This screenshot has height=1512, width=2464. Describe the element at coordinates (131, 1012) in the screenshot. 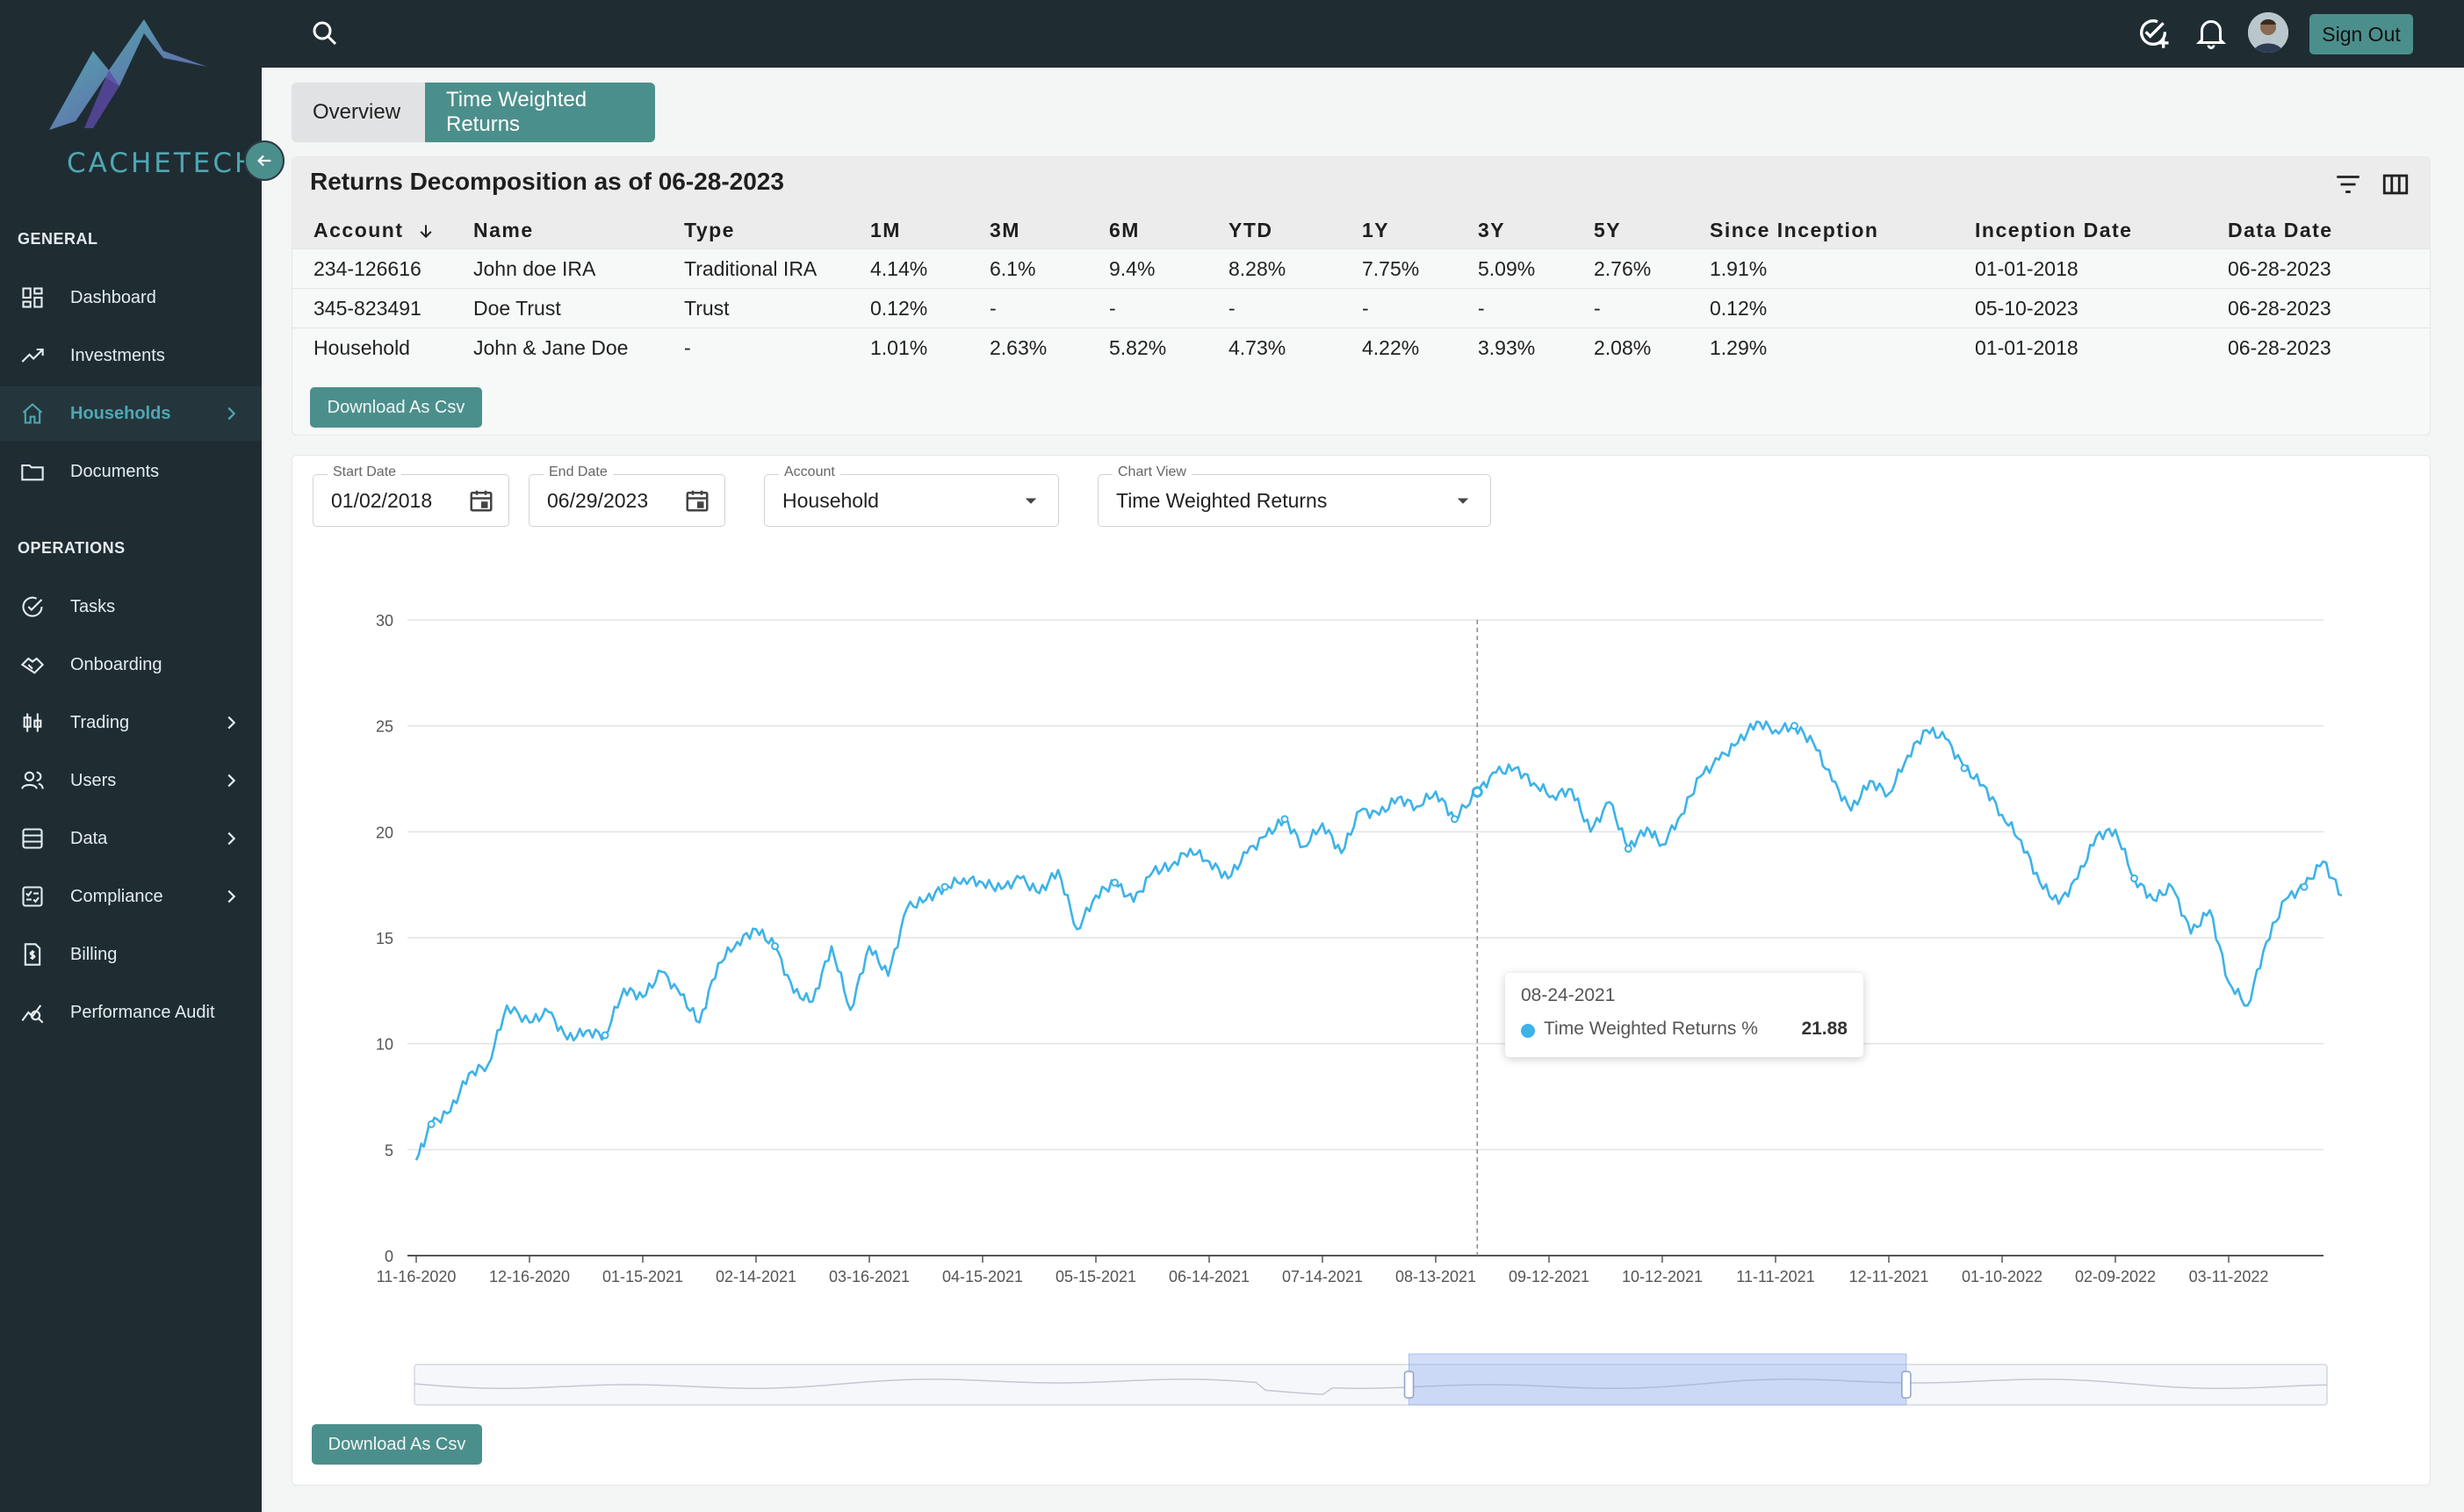

I see `sidebar-item-performance-audit: Performance Audit` at that location.